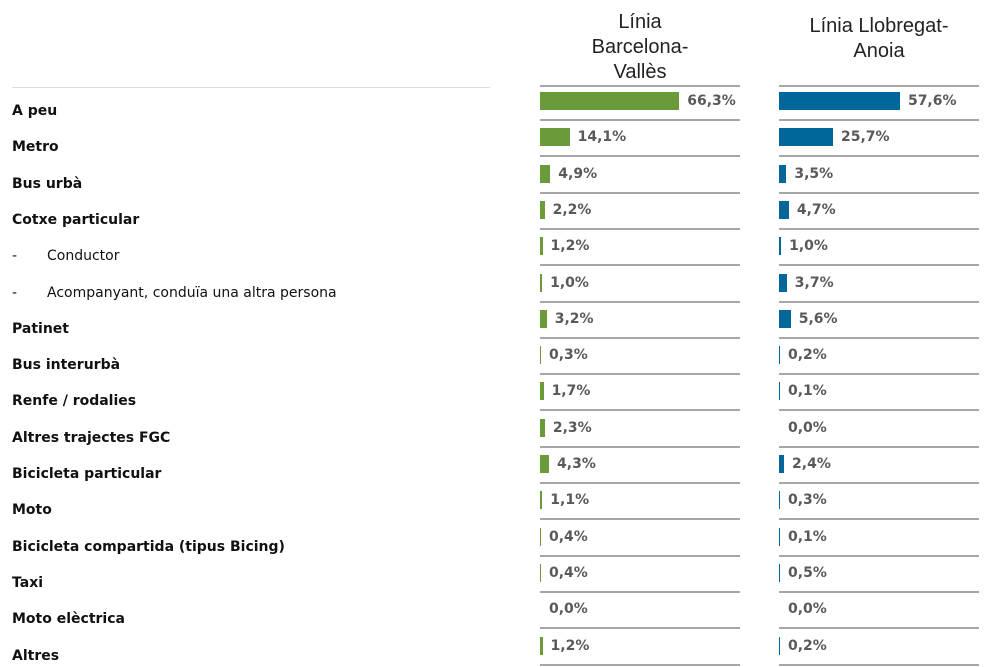 The image size is (994, 667). Describe the element at coordinates (32, 510) in the screenshot. I see `category-label: Moto` at that location.